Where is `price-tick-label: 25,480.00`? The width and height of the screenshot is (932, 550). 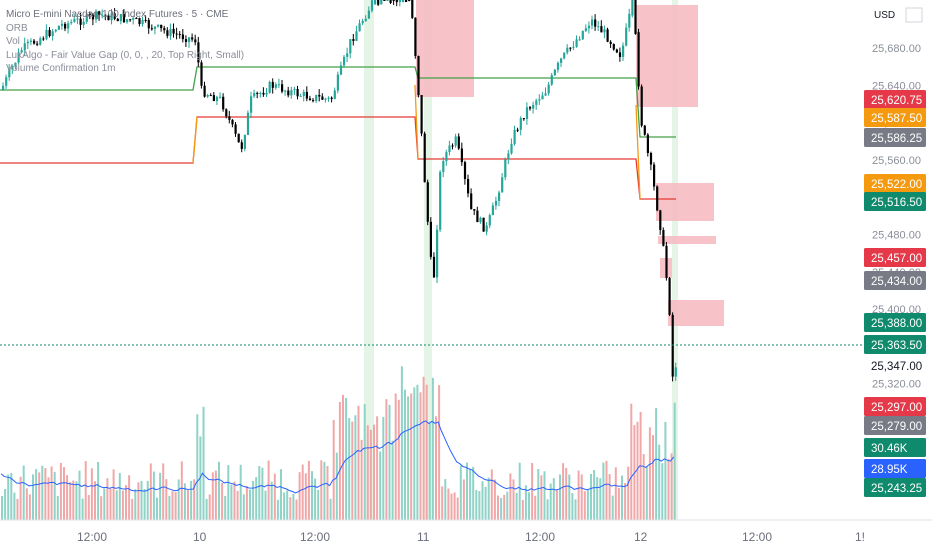 price-tick-label: 25,480.00 is located at coordinates (896, 236).